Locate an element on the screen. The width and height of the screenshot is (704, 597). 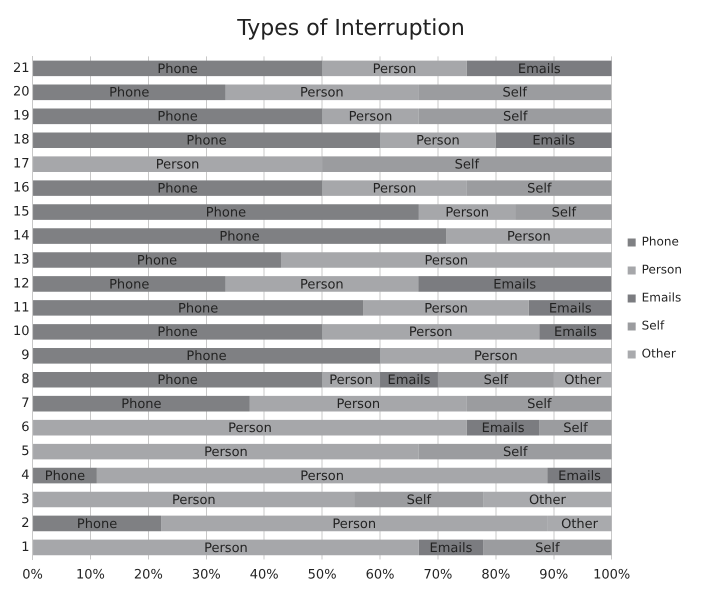
chart-title: Types of Interruption is located at coordinates (350, 28).